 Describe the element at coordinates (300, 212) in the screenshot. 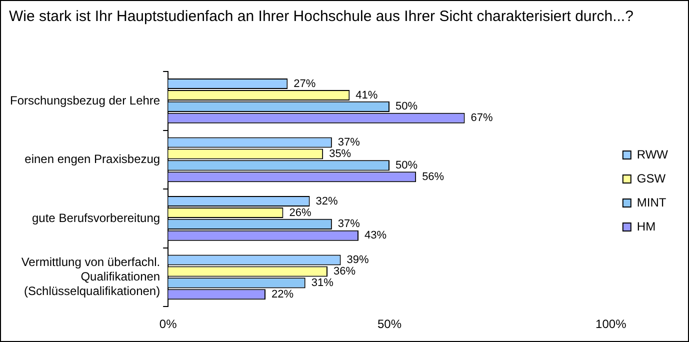

I see `data-label: 26%` at that location.